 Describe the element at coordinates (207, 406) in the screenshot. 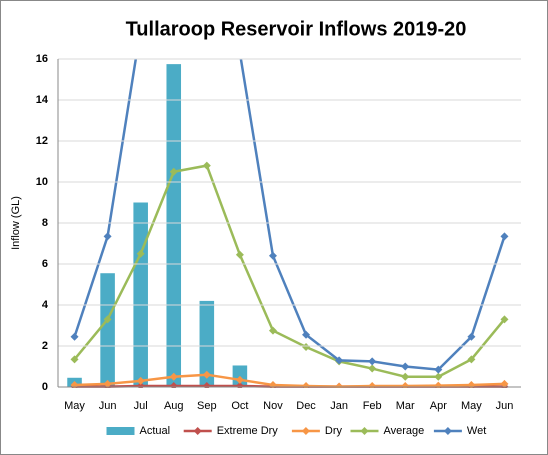

I see `x-tick-label: Sep` at that location.